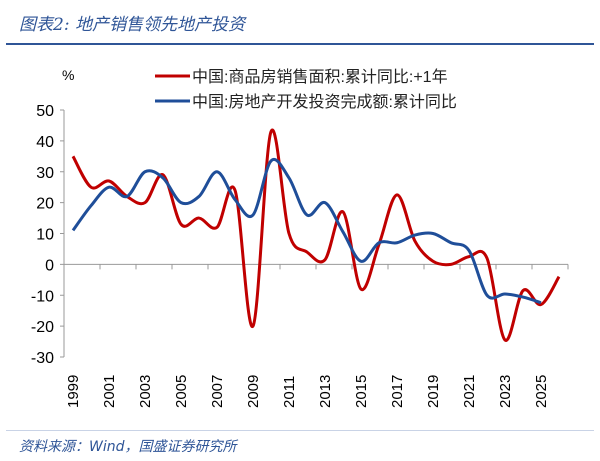 The image size is (600, 461). Describe the element at coordinates (42, 327) in the screenshot. I see `y-tick-label: -20` at that location.